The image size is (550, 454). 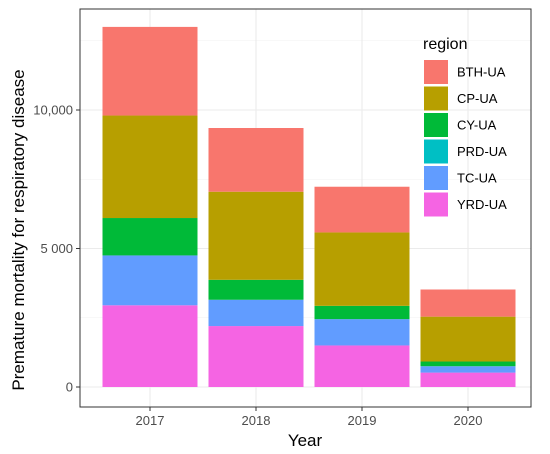 What do you see at coordinates (362, 420) in the screenshot?
I see `x-tick-label: 2019` at bounding box center [362, 420].